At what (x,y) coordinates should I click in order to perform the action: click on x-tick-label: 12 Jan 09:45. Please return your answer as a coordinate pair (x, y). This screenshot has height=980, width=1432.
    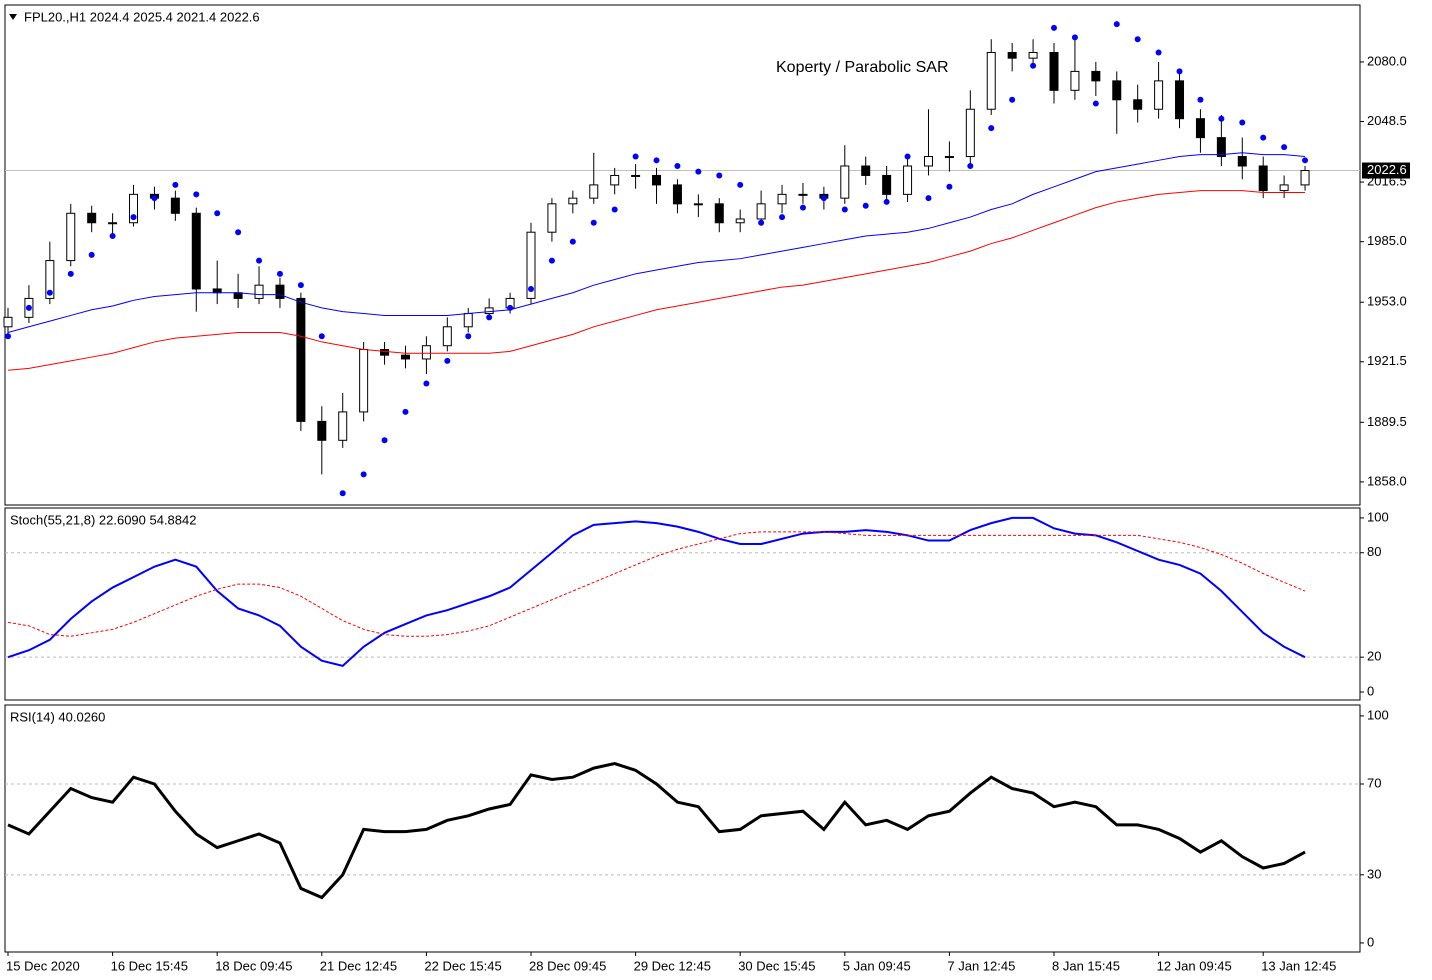
    Looking at the image, I should click on (1194, 965).